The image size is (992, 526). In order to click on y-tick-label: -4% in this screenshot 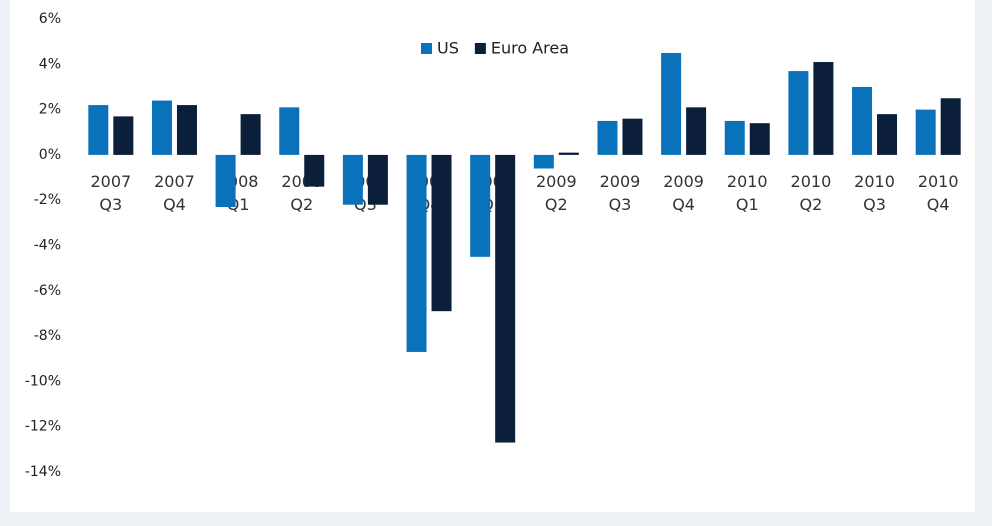, I will do `click(47, 246)`.